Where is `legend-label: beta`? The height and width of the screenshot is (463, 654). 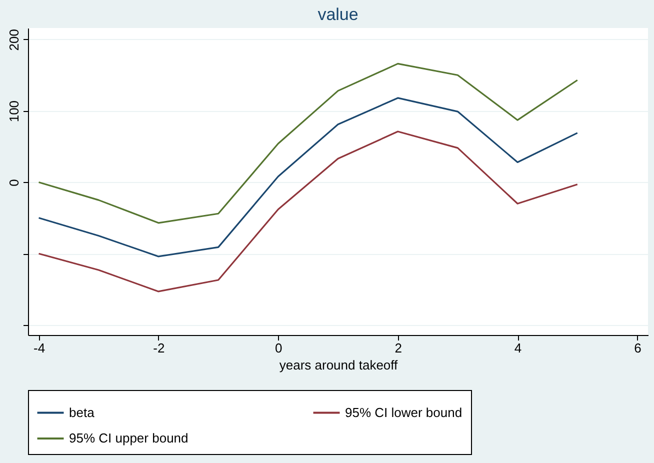 legend-label: beta is located at coordinates (82, 412).